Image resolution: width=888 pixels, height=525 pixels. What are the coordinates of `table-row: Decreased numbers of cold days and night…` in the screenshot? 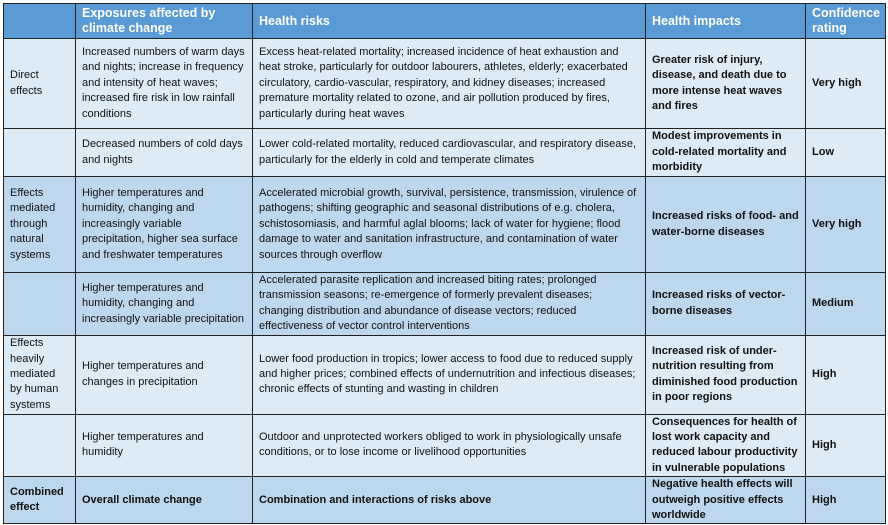 It's located at (444, 152).